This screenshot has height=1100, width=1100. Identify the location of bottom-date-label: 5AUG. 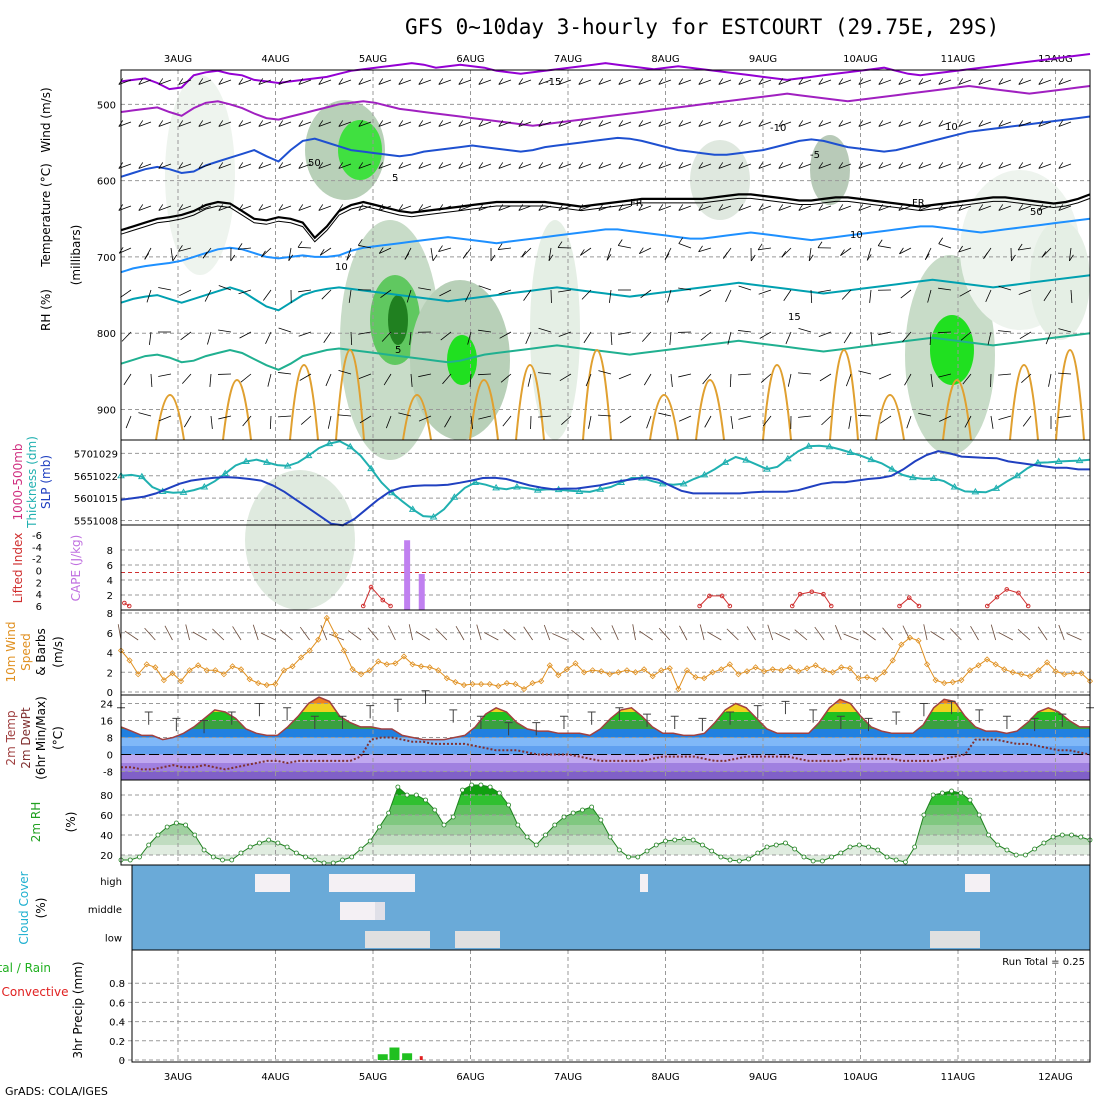
(373, 1077).